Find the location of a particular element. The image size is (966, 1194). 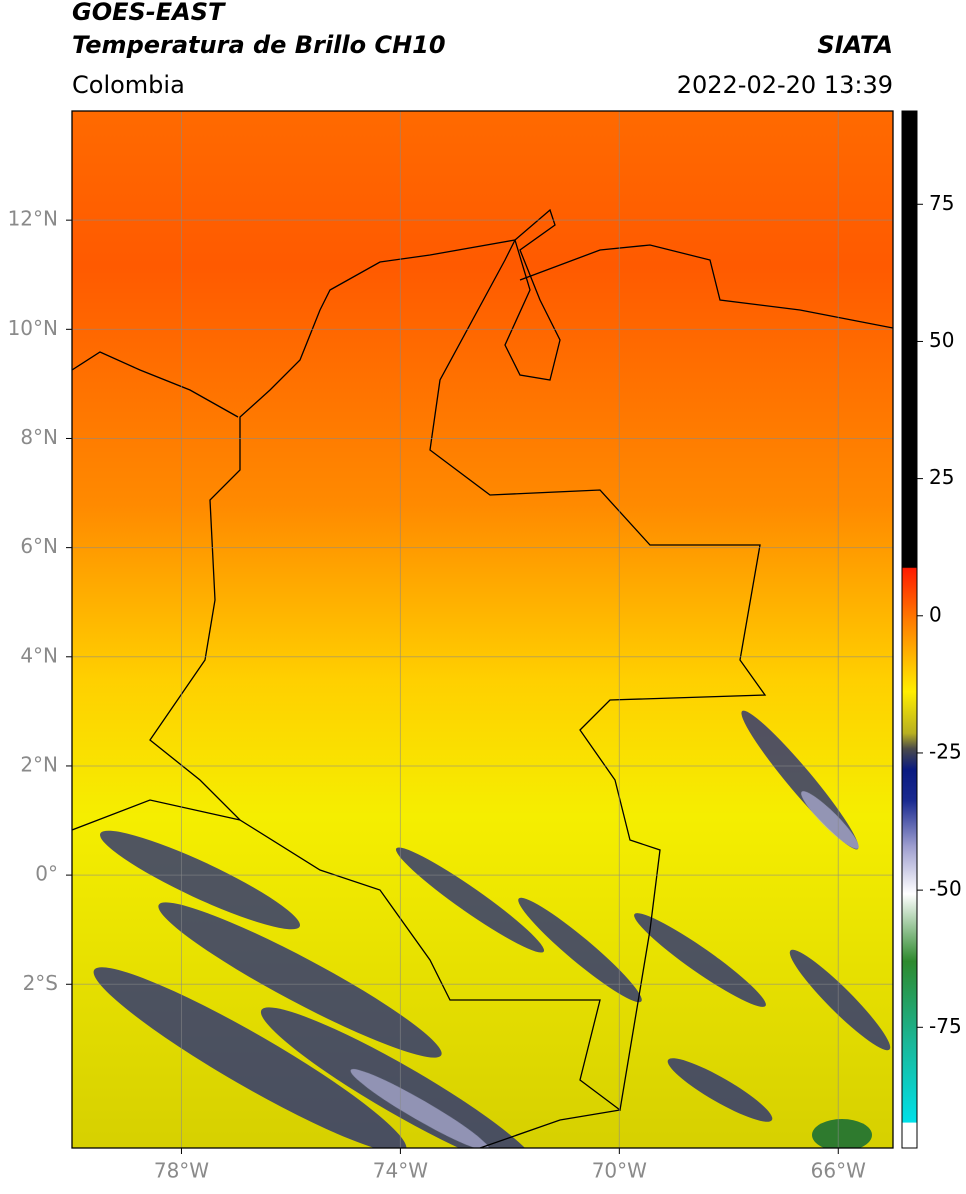

y-tick-label: 2°N is located at coordinates (39, 764).